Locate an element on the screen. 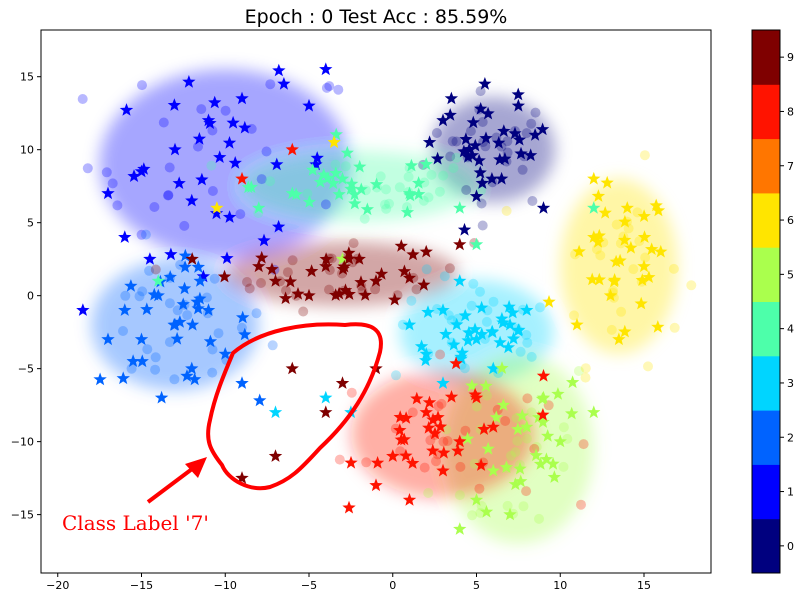 The width and height of the screenshot is (803, 597). x-tick-label: 0 is located at coordinates (392, 585).